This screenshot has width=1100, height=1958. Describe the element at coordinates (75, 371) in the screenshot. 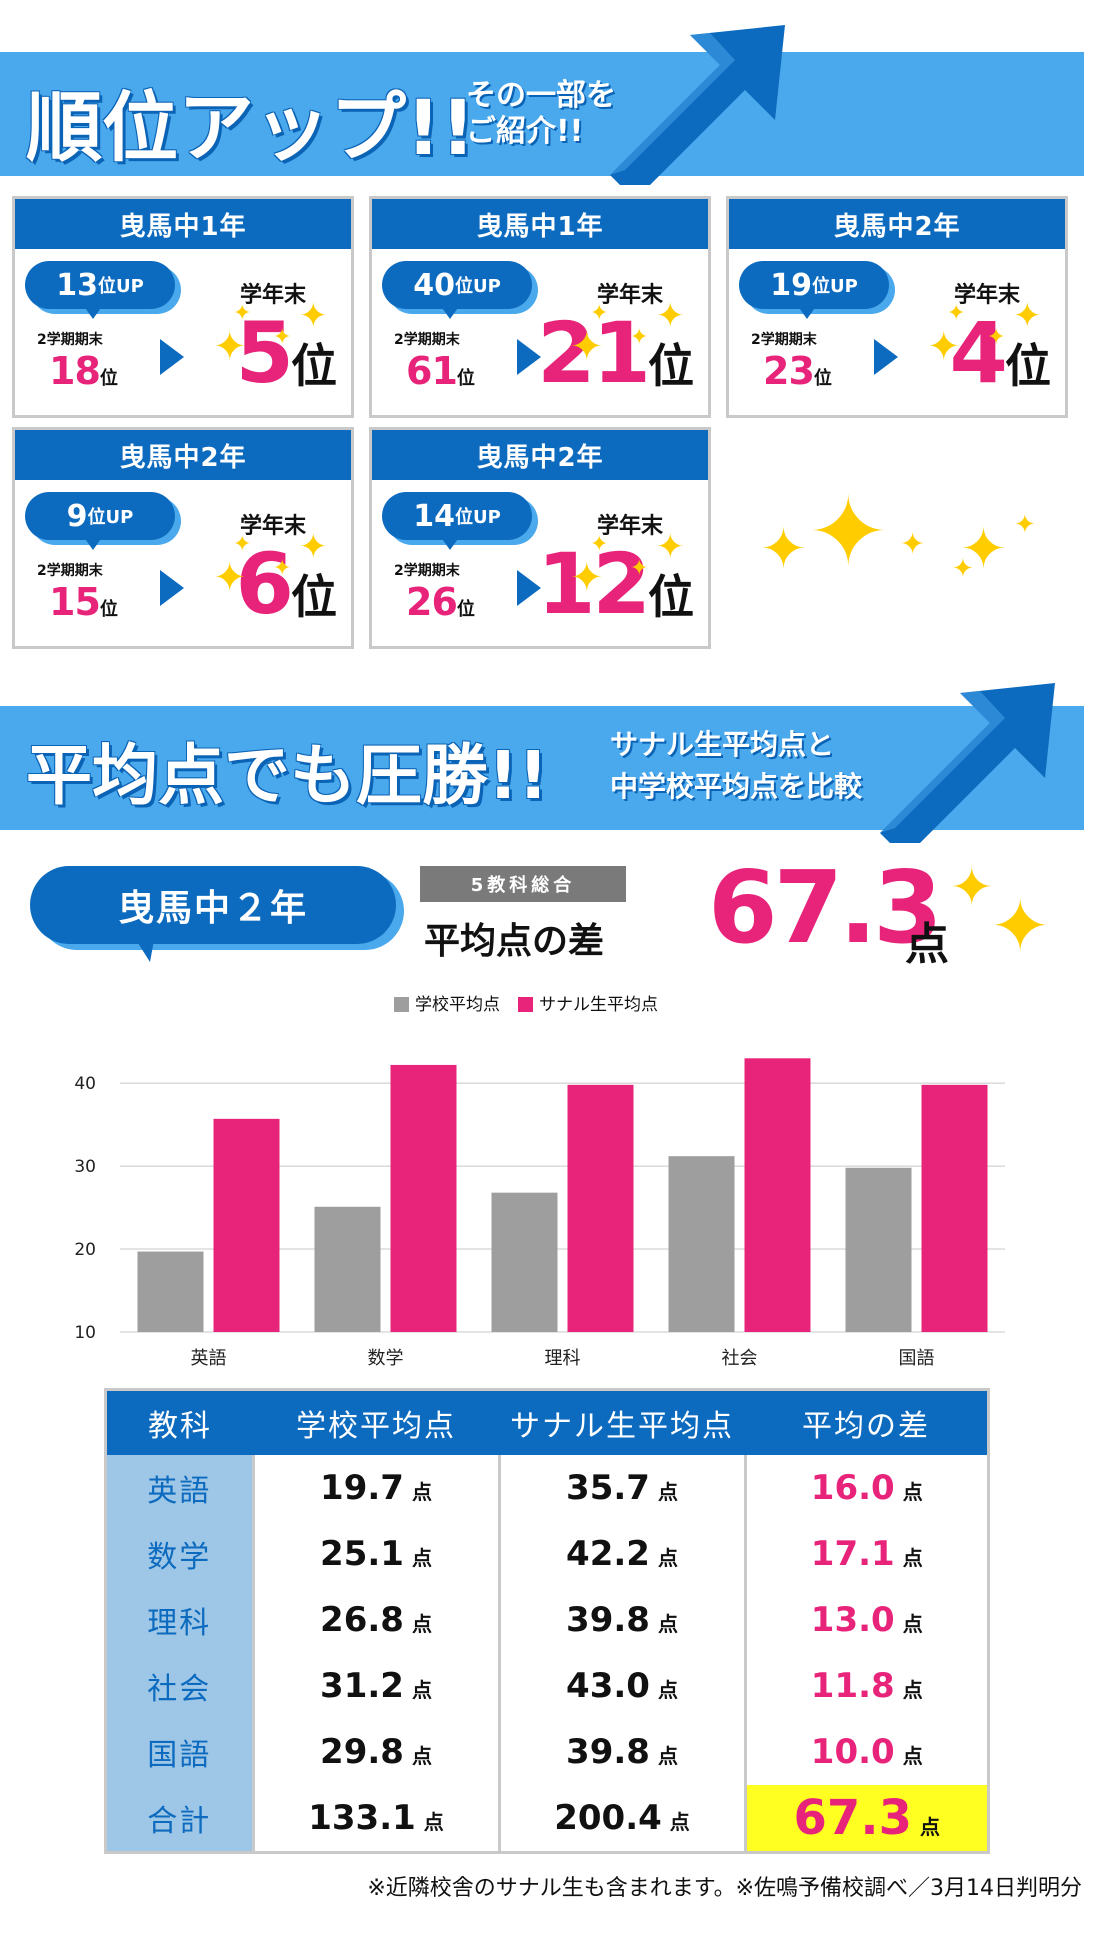

I see `before-rank-value: 18` at that location.